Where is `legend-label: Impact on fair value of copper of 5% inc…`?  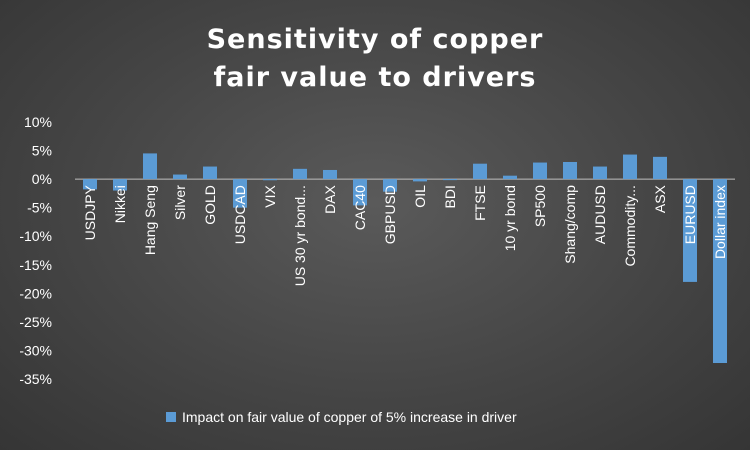
legend-label: Impact on fair value of copper of 5% inc… is located at coordinates (349, 417).